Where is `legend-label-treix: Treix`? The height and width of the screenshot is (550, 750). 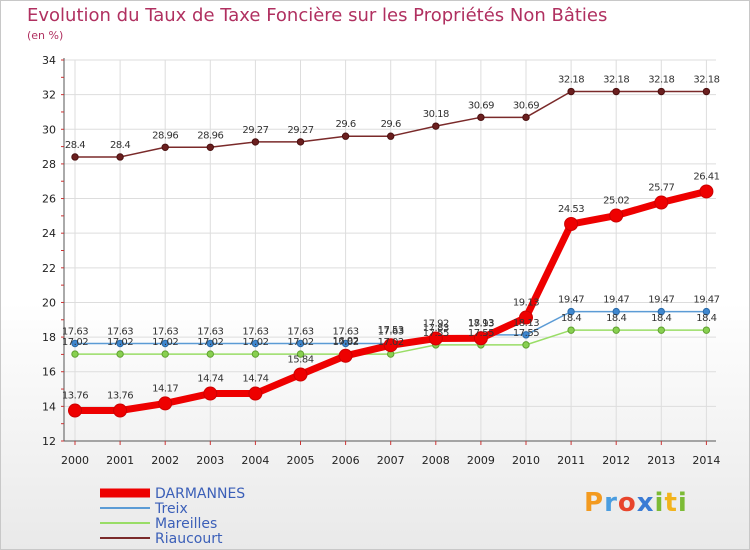 legend-label-treix: Treix is located at coordinates (171, 509).